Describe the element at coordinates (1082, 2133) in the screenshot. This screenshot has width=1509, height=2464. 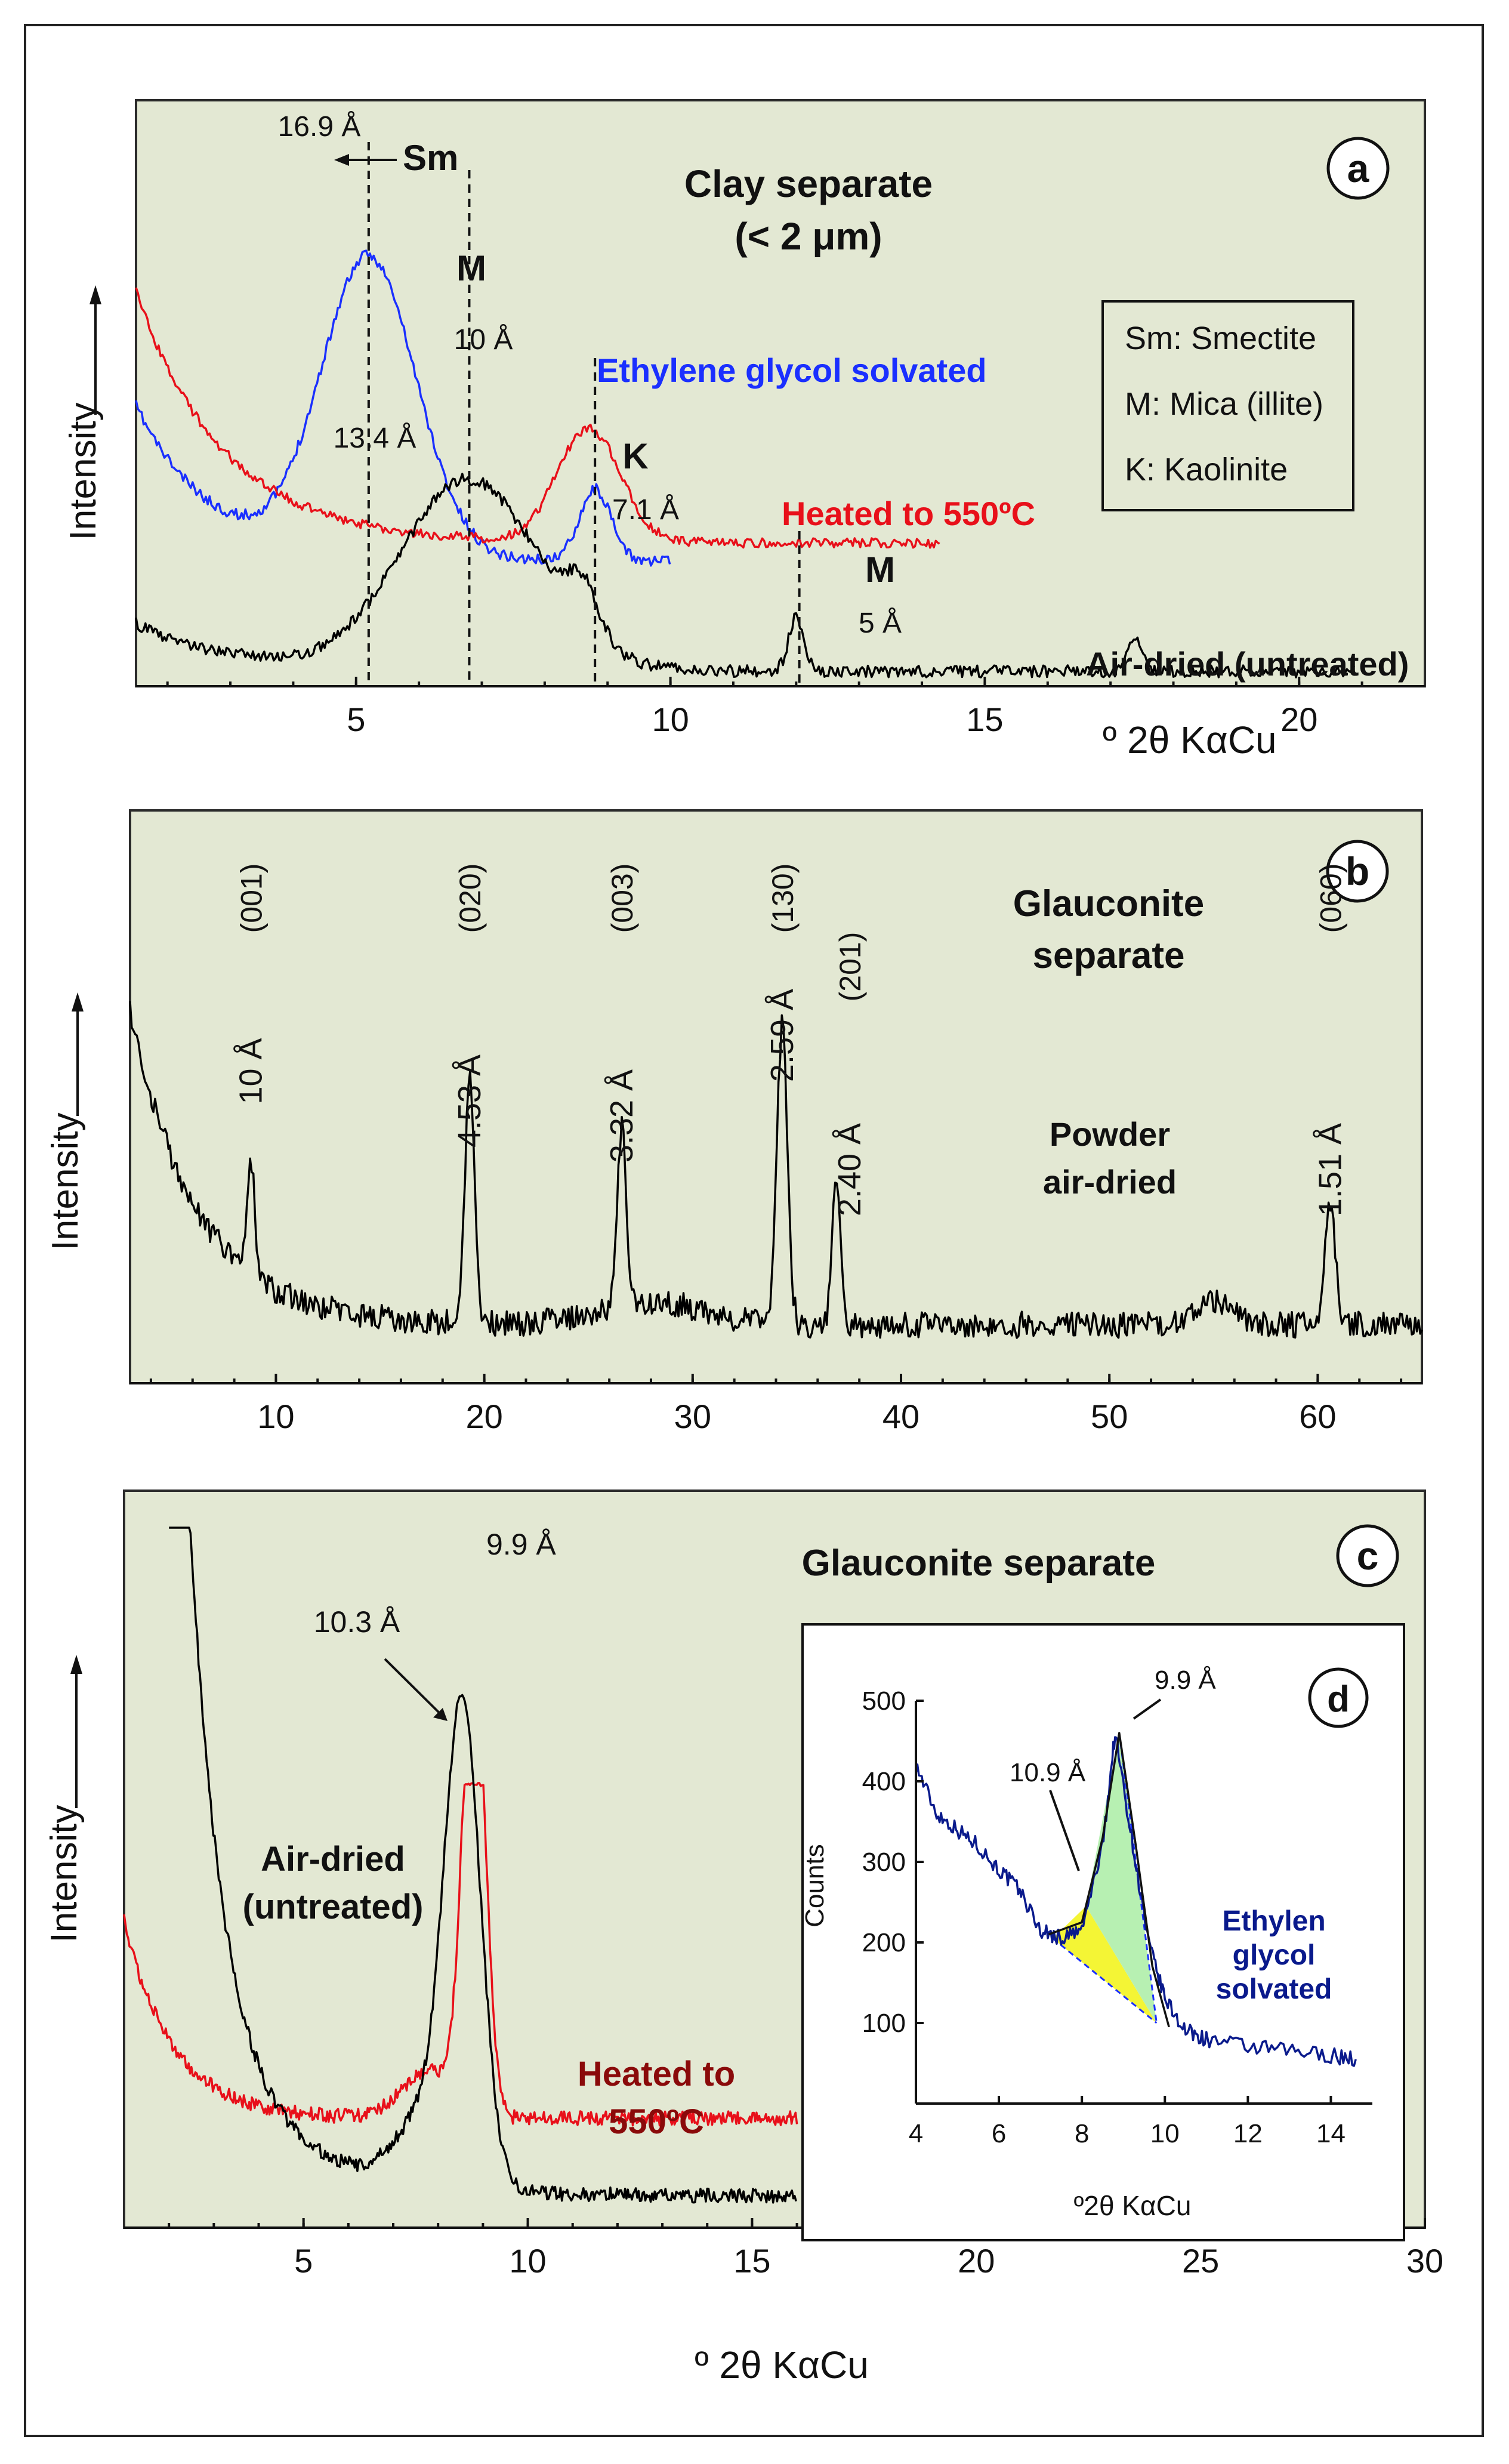
I see `panel-d-xtick-label: 8` at that location.